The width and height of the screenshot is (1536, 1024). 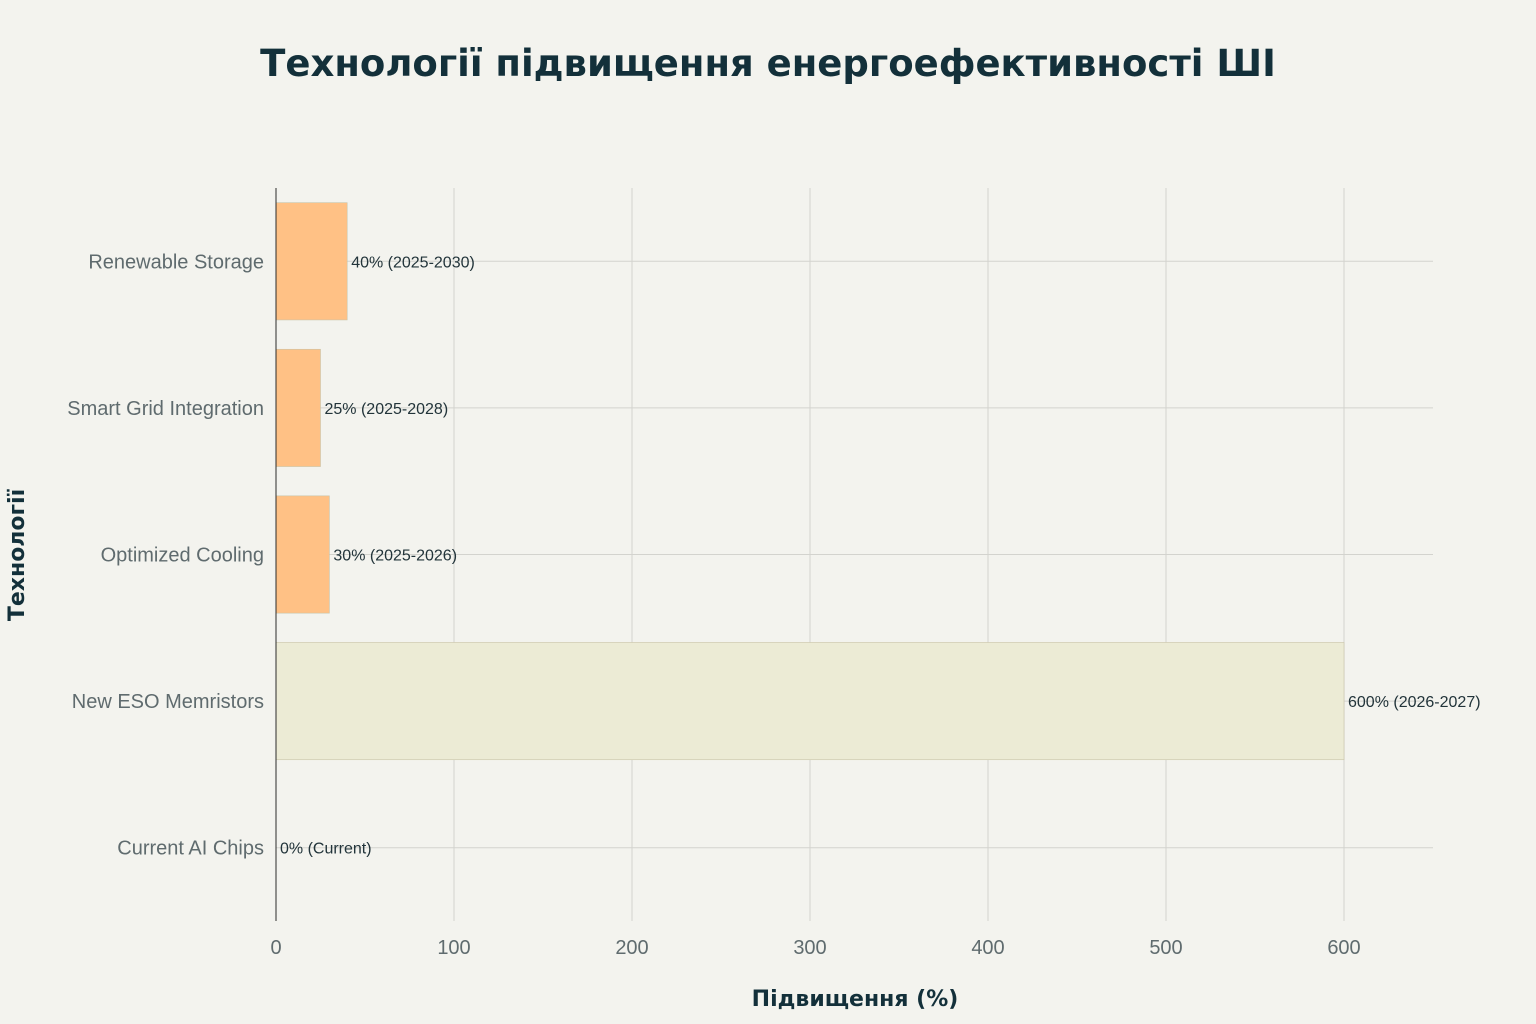 I want to click on x-tick-label: 200, so click(x=631, y=948).